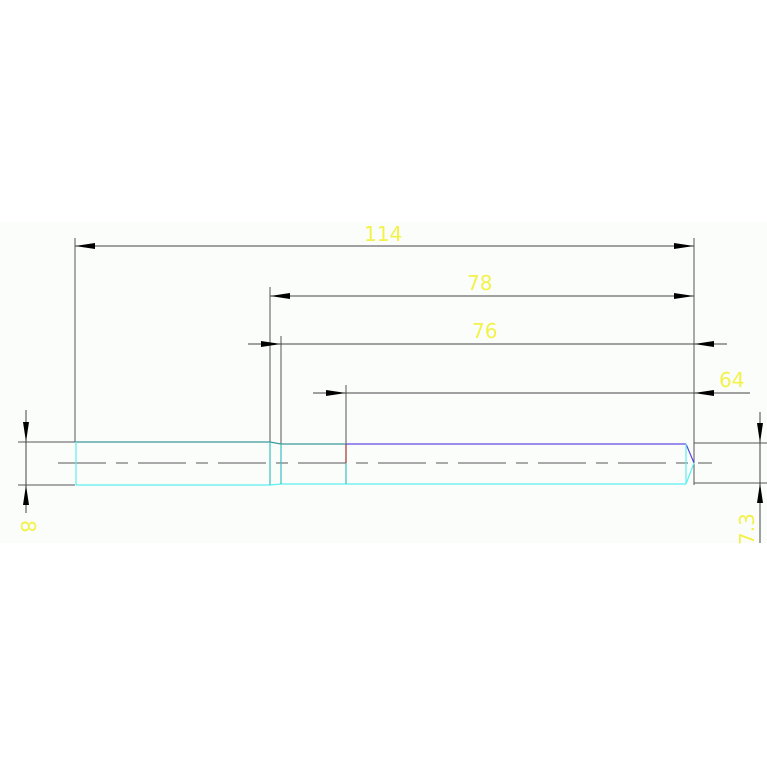  I want to click on dim-8-label: 8, so click(28, 526).